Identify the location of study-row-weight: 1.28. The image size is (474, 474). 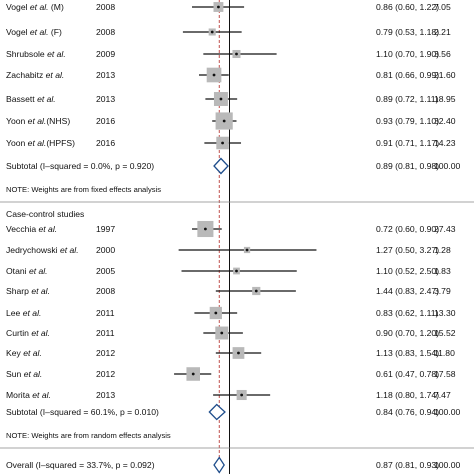
(442, 250).